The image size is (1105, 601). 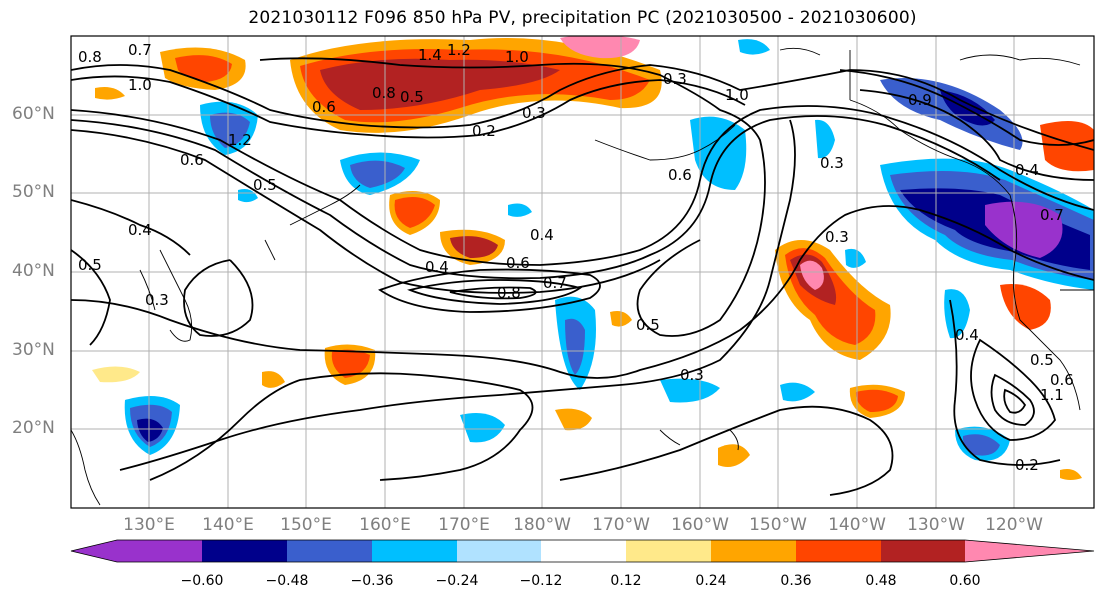 What do you see at coordinates (464, 525) in the screenshot?
I see `longitude-label: 170°E` at bounding box center [464, 525].